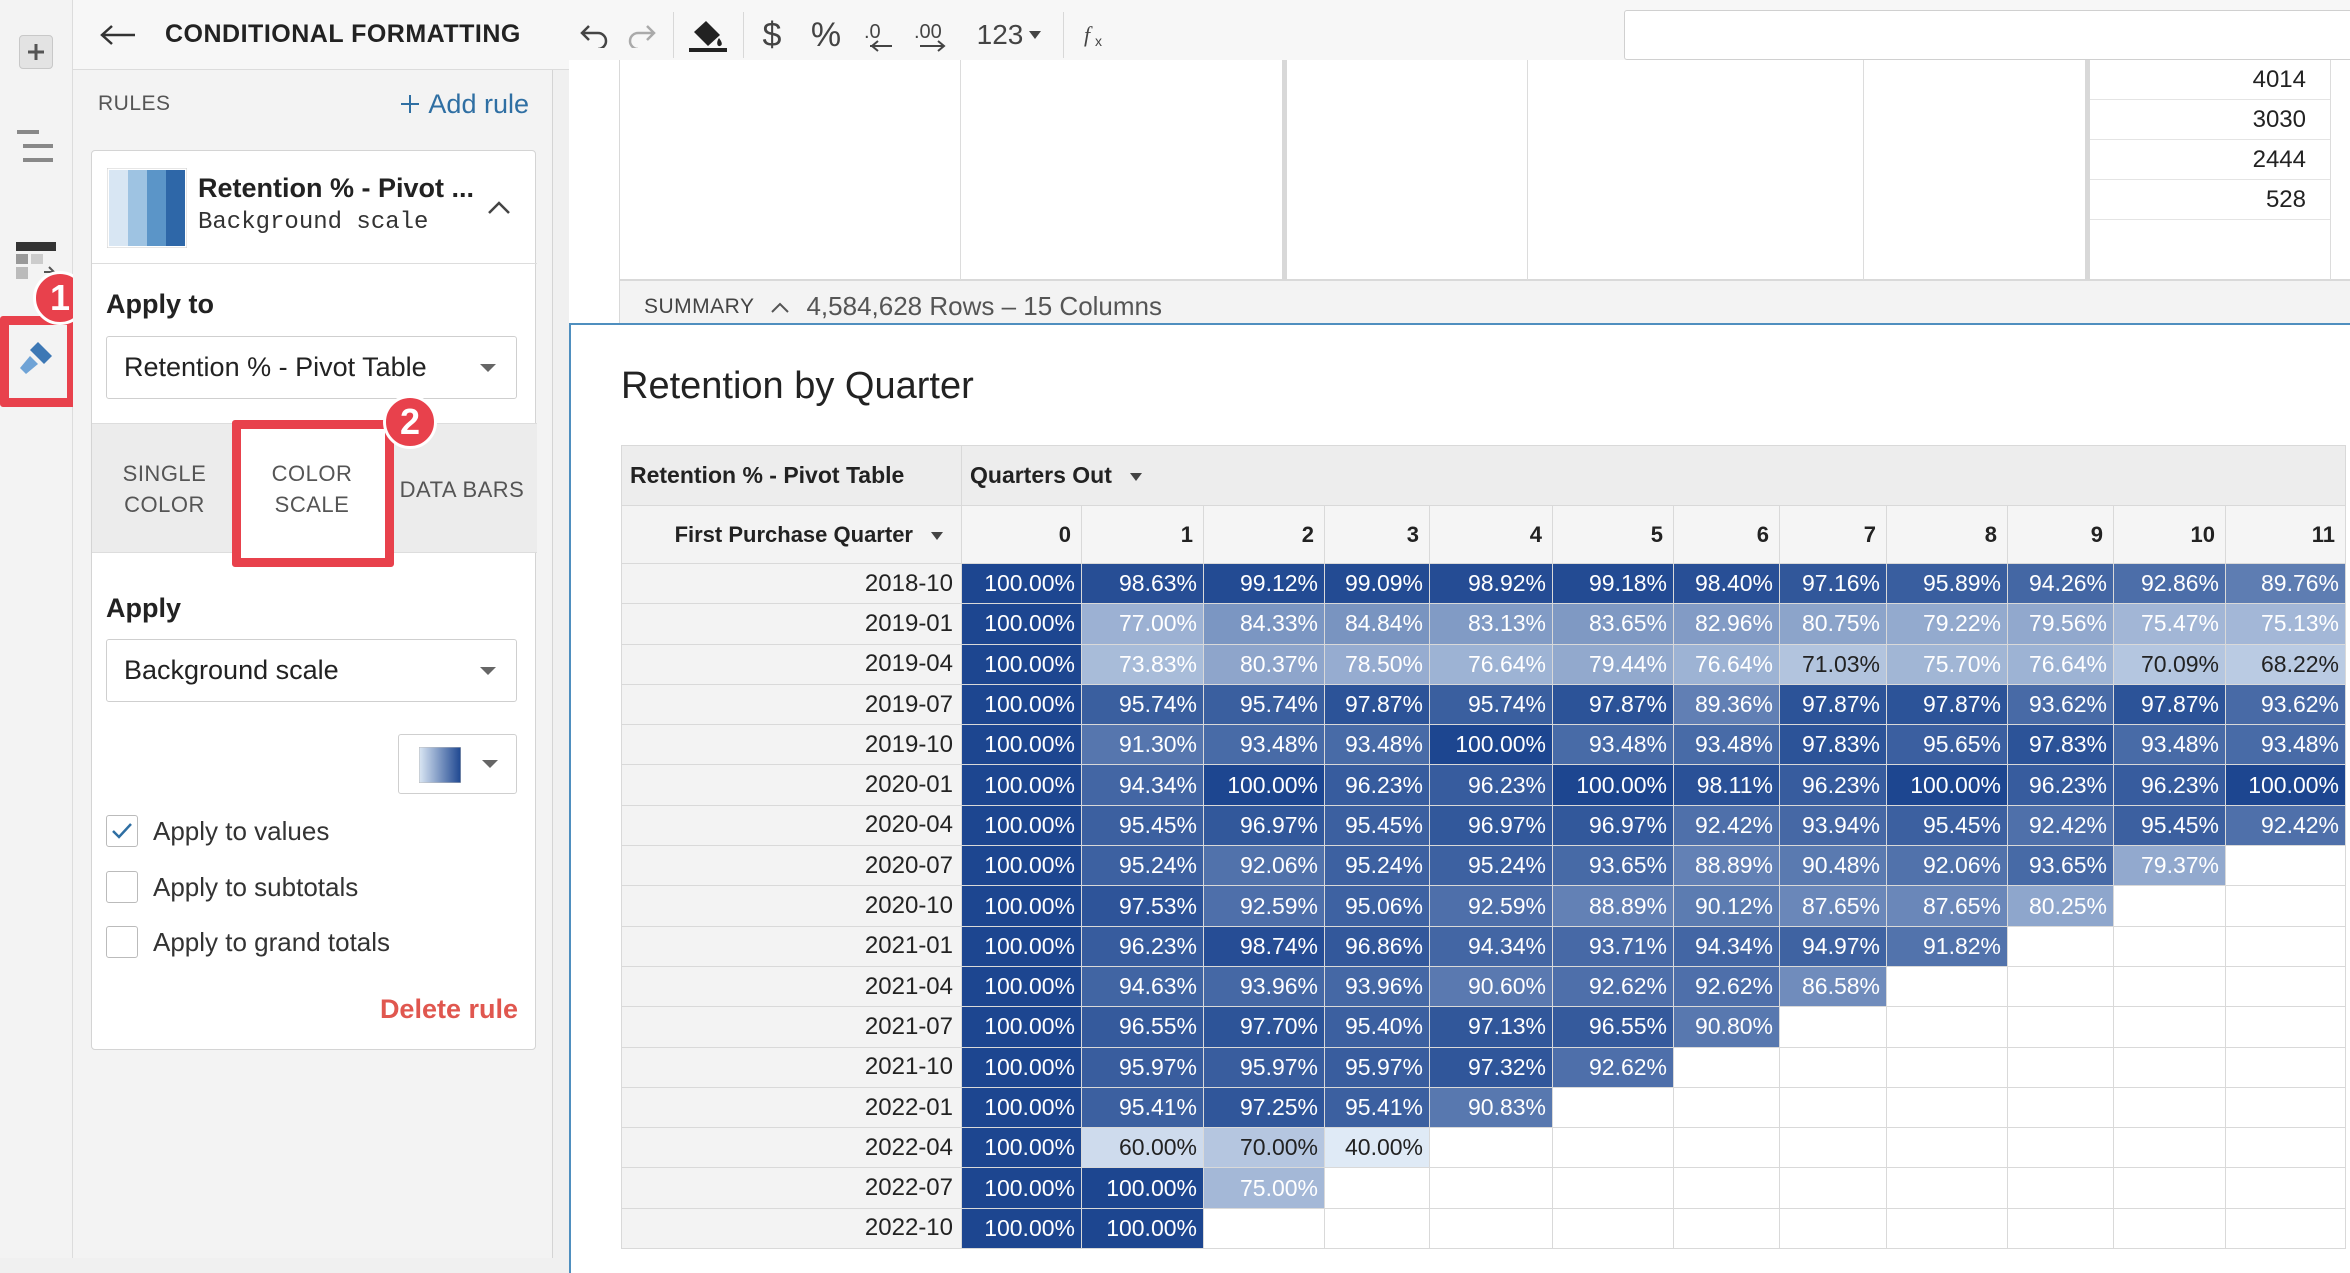 The width and height of the screenshot is (2350, 1273). What do you see at coordinates (1264, 1107) in the screenshot?
I see `pivot-cell: 97.25%` at bounding box center [1264, 1107].